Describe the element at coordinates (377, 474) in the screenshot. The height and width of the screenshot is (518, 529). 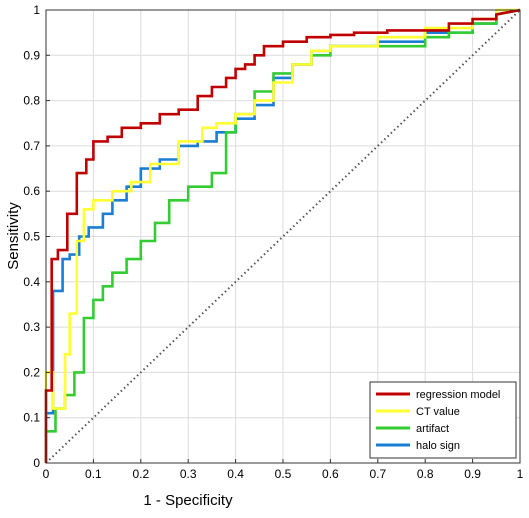
I see `x-tick-label: 0.7` at that location.